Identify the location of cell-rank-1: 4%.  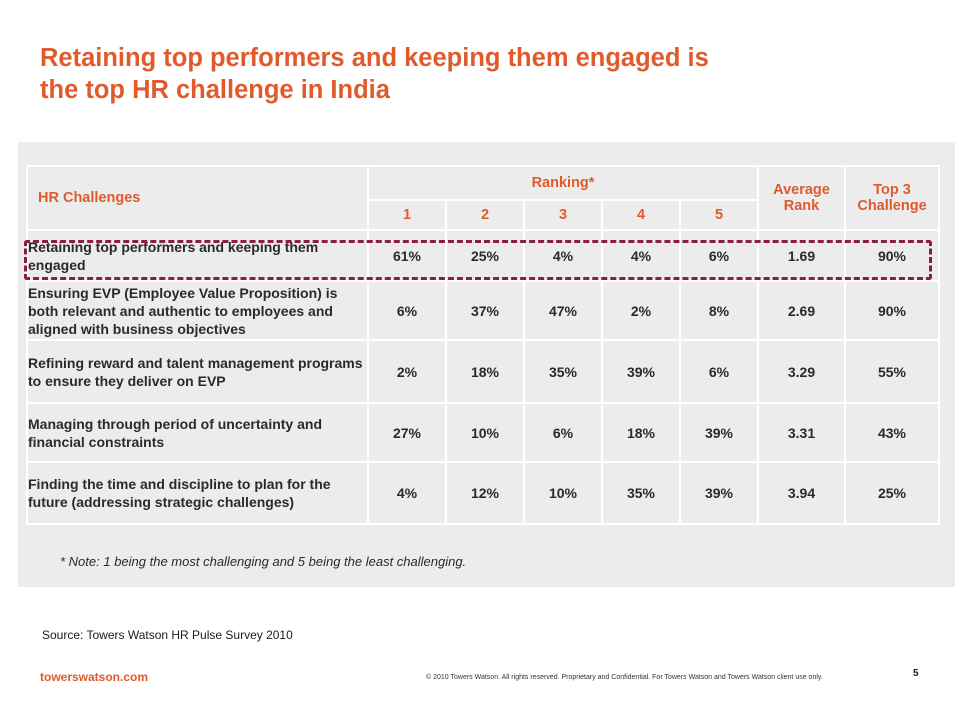
(407, 493).